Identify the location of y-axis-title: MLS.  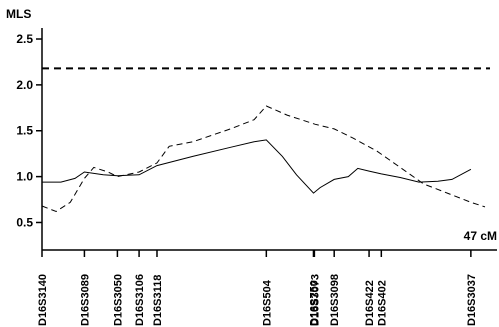
(18, 14).